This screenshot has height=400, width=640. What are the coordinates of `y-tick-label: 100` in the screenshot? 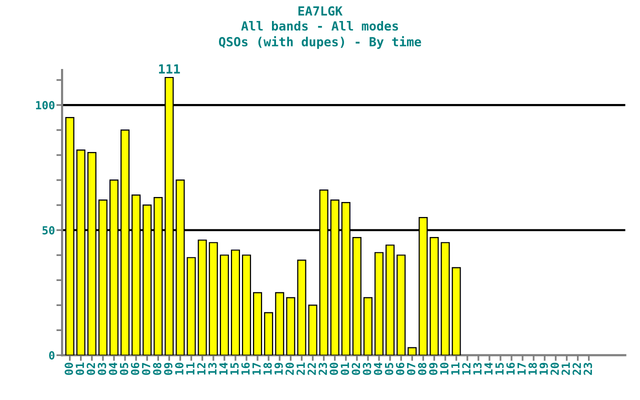 It's located at (45, 105).